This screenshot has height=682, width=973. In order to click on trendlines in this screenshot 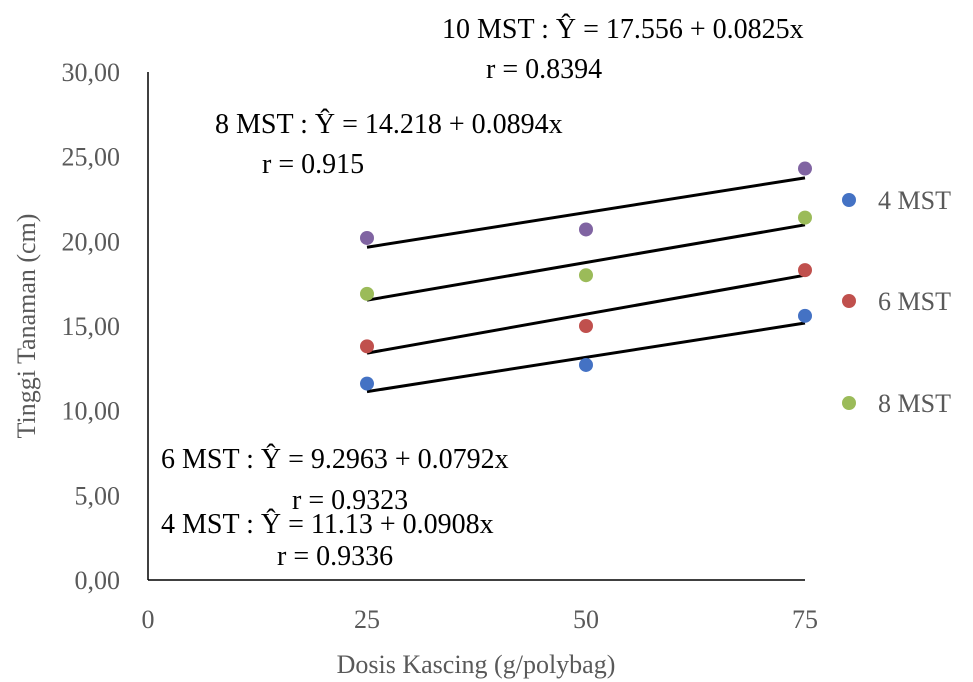, I will do `click(586, 285)`.